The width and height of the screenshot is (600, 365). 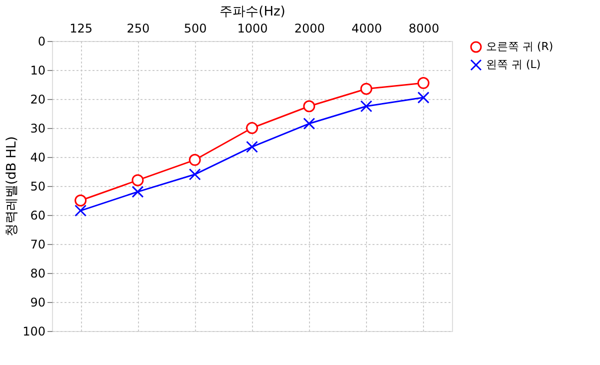 I want to click on y-tick-label: 90, so click(x=38, y=303).